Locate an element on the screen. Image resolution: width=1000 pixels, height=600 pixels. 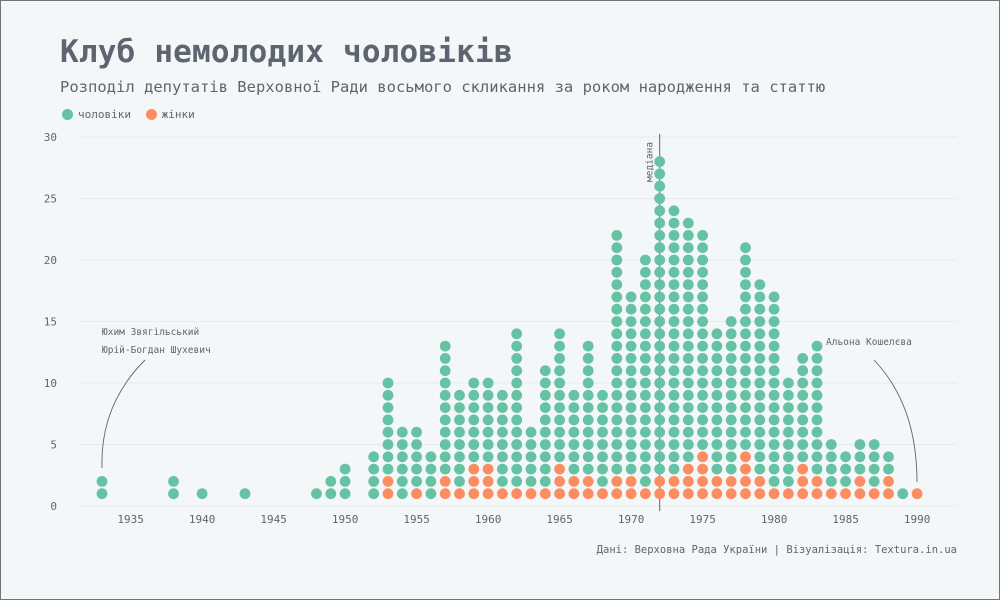
x-tick-label: 1935 is located at coordinates (130, 519).